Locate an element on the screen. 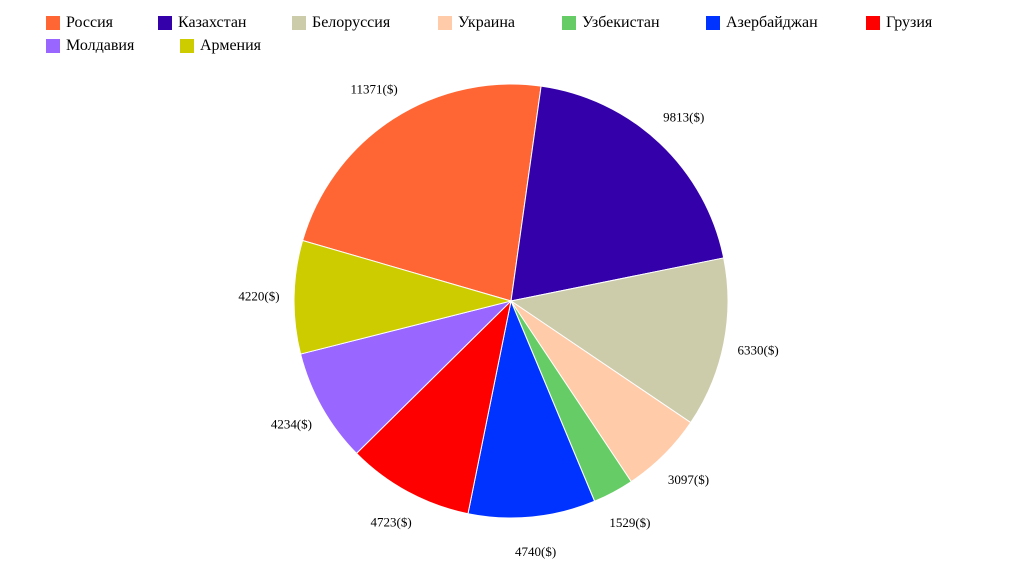 The width and height of the screenshot is (1024, 568). slice-value-label: 3097($) is located at coordinates (688, 479).